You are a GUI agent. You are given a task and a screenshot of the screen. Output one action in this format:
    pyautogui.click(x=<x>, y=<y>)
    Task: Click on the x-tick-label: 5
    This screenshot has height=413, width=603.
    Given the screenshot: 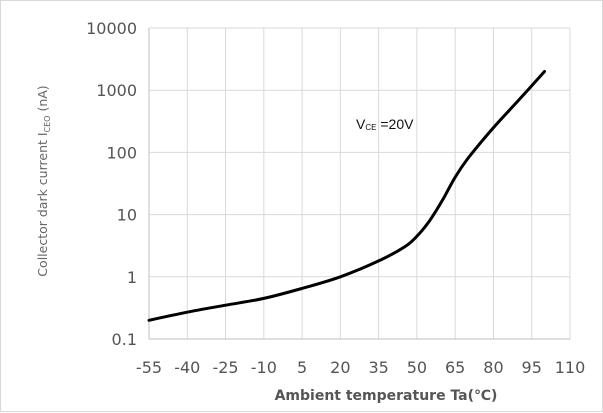 What is the action you would take?
    pyautogui.click(x=302, y=367)
    